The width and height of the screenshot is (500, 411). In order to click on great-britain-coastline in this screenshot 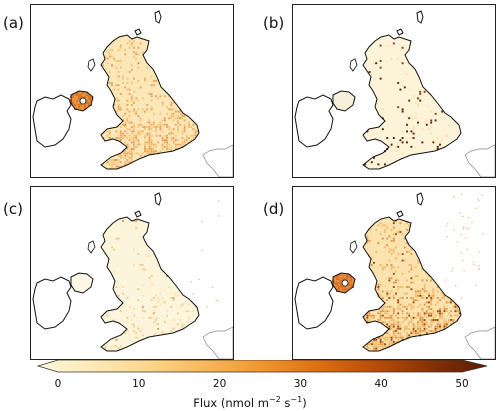, I will do `click(412, 284)`.